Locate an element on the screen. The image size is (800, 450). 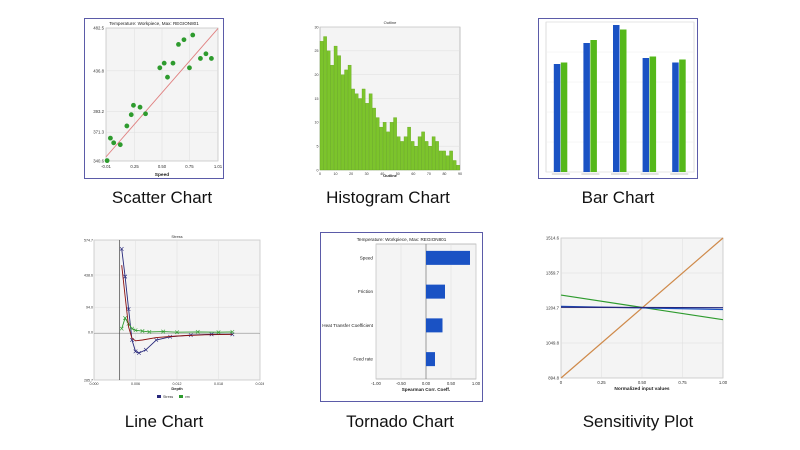
bar-chart-caption: Bar Chart is located at coordinates (618, 197).